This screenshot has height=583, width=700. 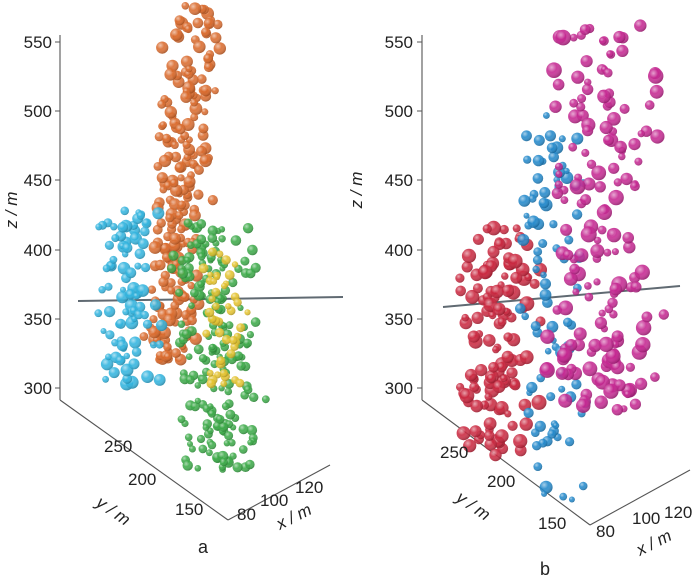 I want to click on z-tick-label: 450, so click(x=399, y=180).